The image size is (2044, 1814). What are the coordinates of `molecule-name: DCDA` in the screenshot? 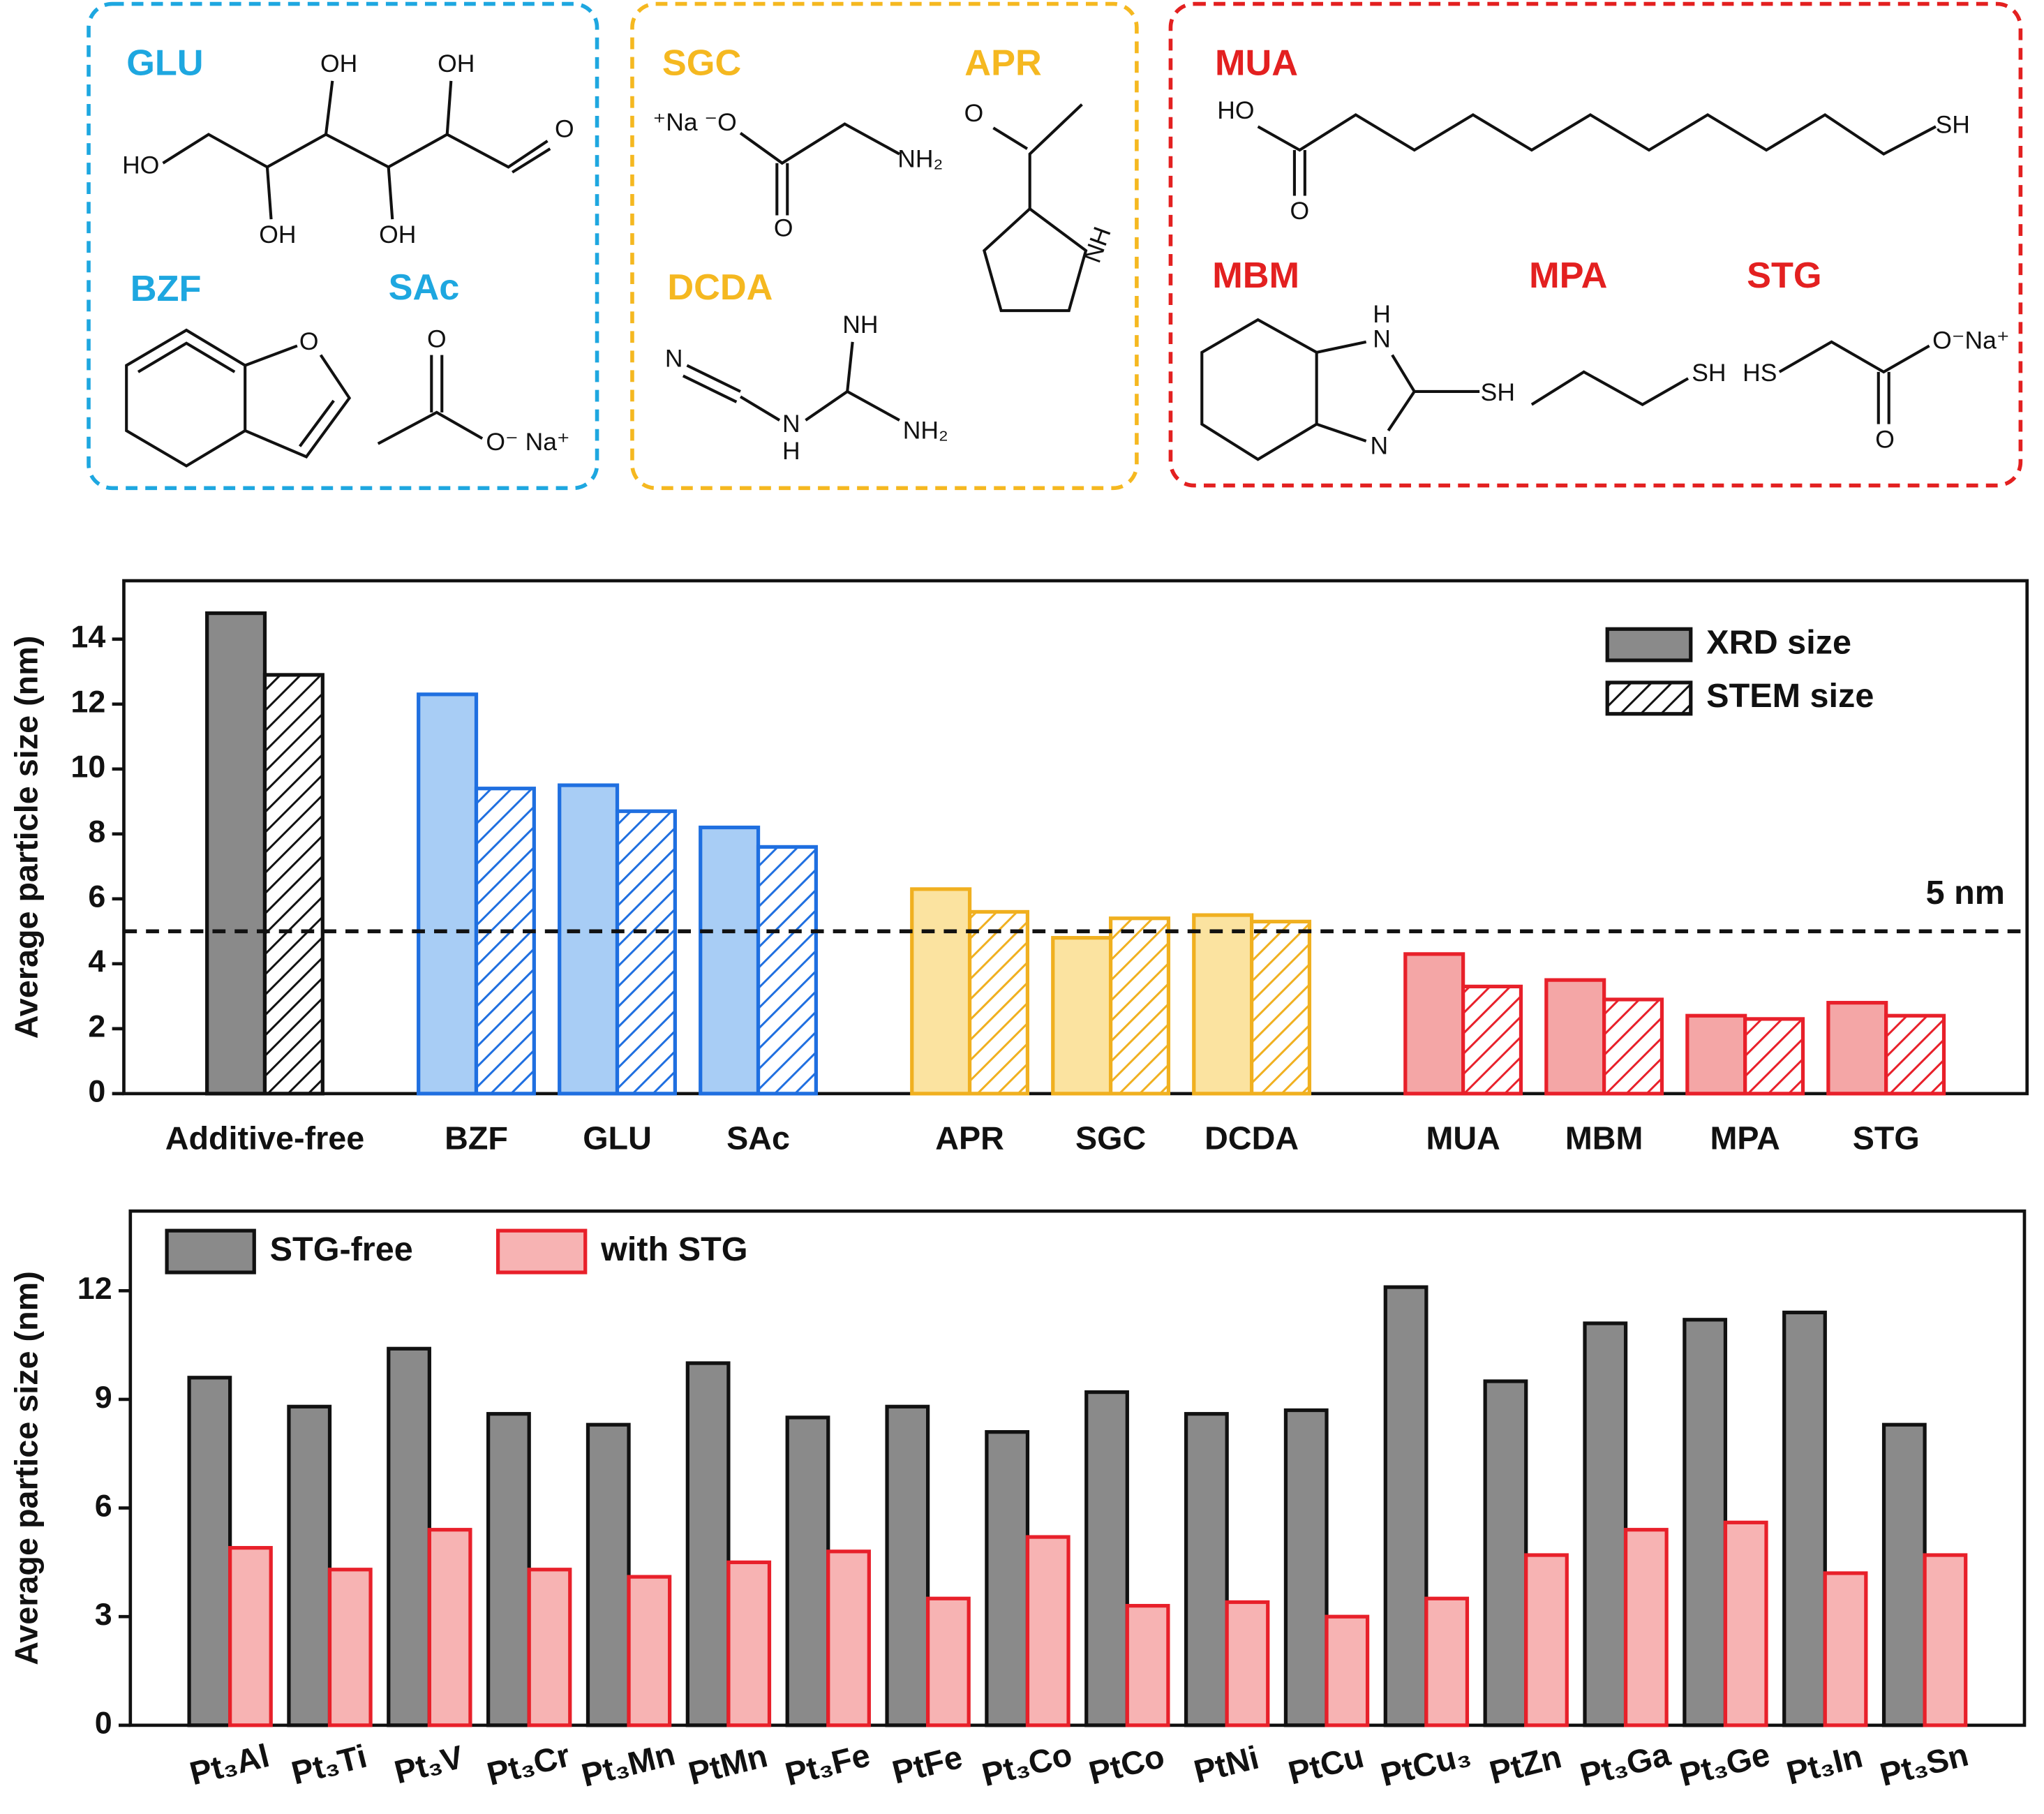 It's located at (720, 287).